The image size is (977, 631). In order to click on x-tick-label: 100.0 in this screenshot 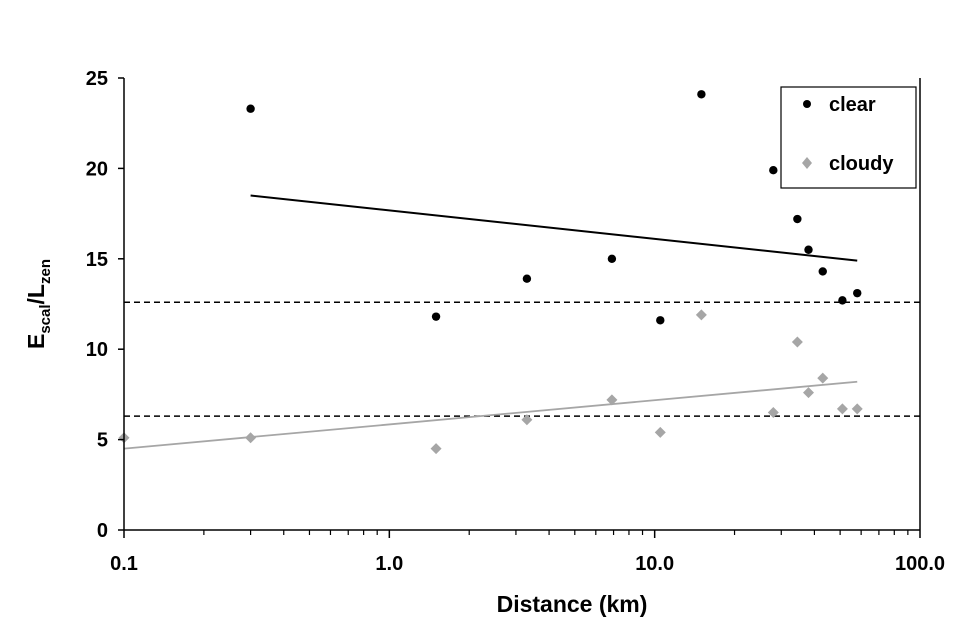, I will do `click(920, 564)`.